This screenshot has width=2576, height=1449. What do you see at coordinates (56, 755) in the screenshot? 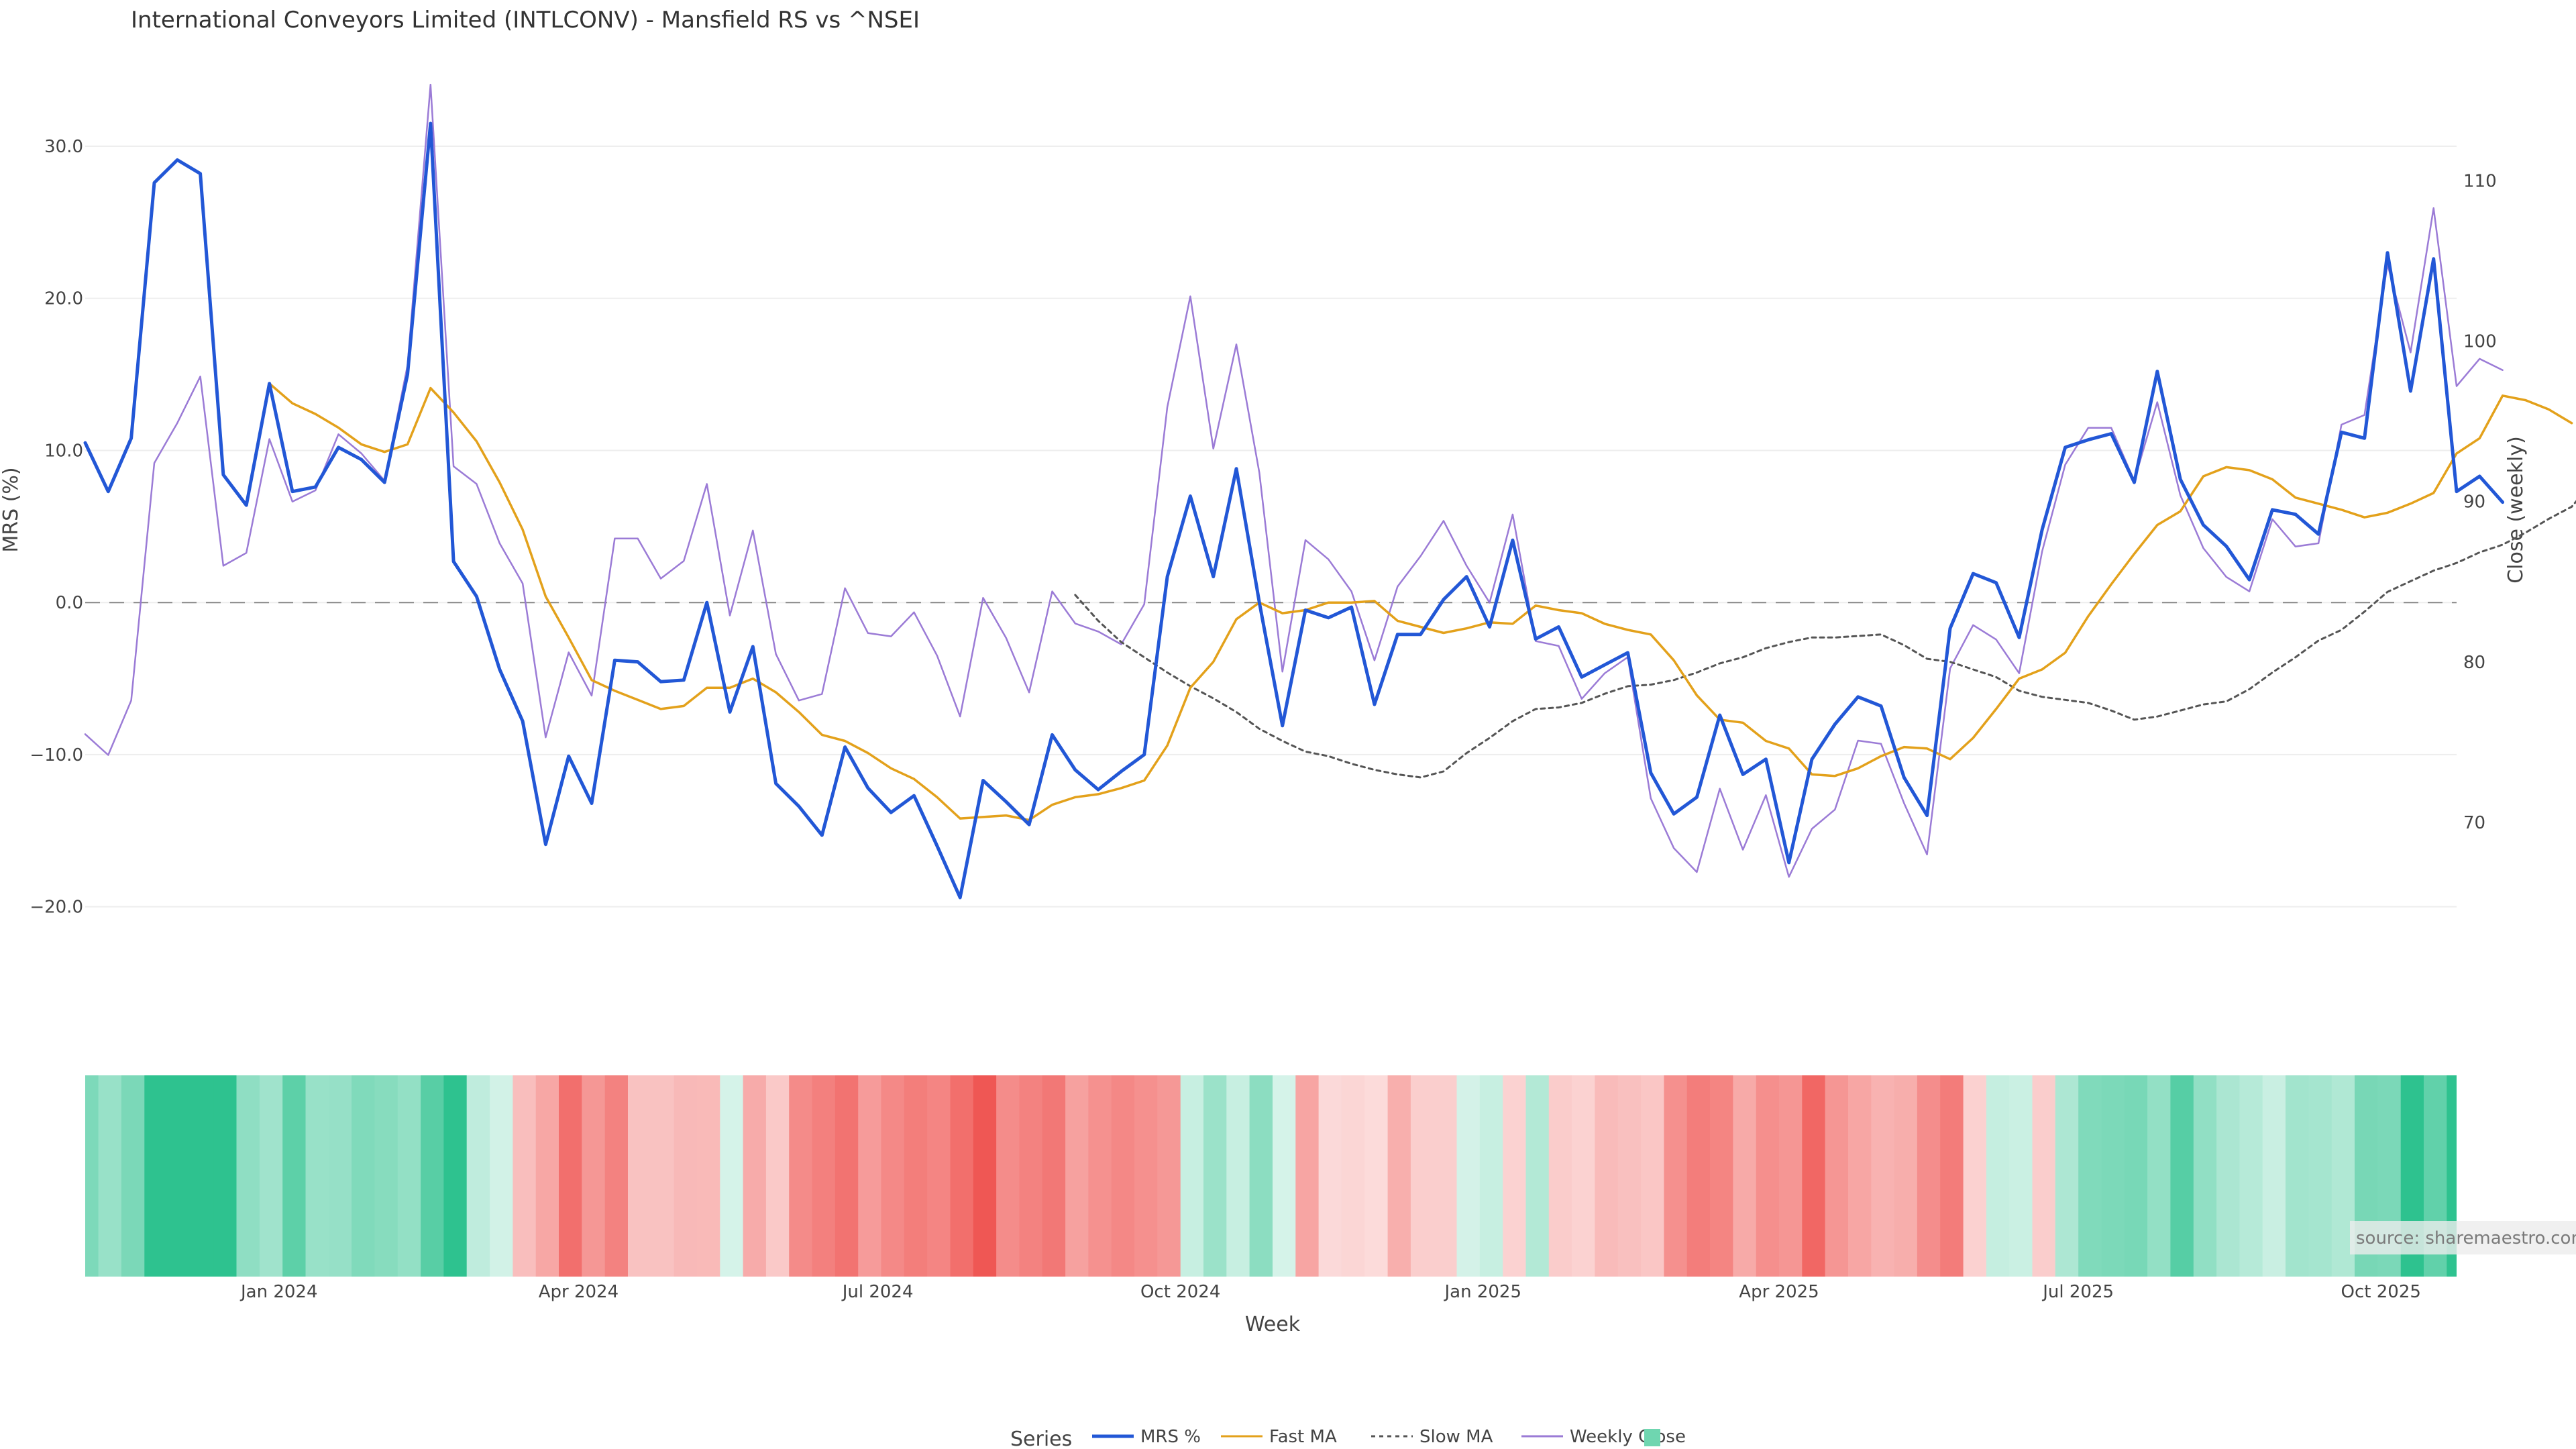
I see `left-tick-label: −10.0` at bounding box center [56, 755].